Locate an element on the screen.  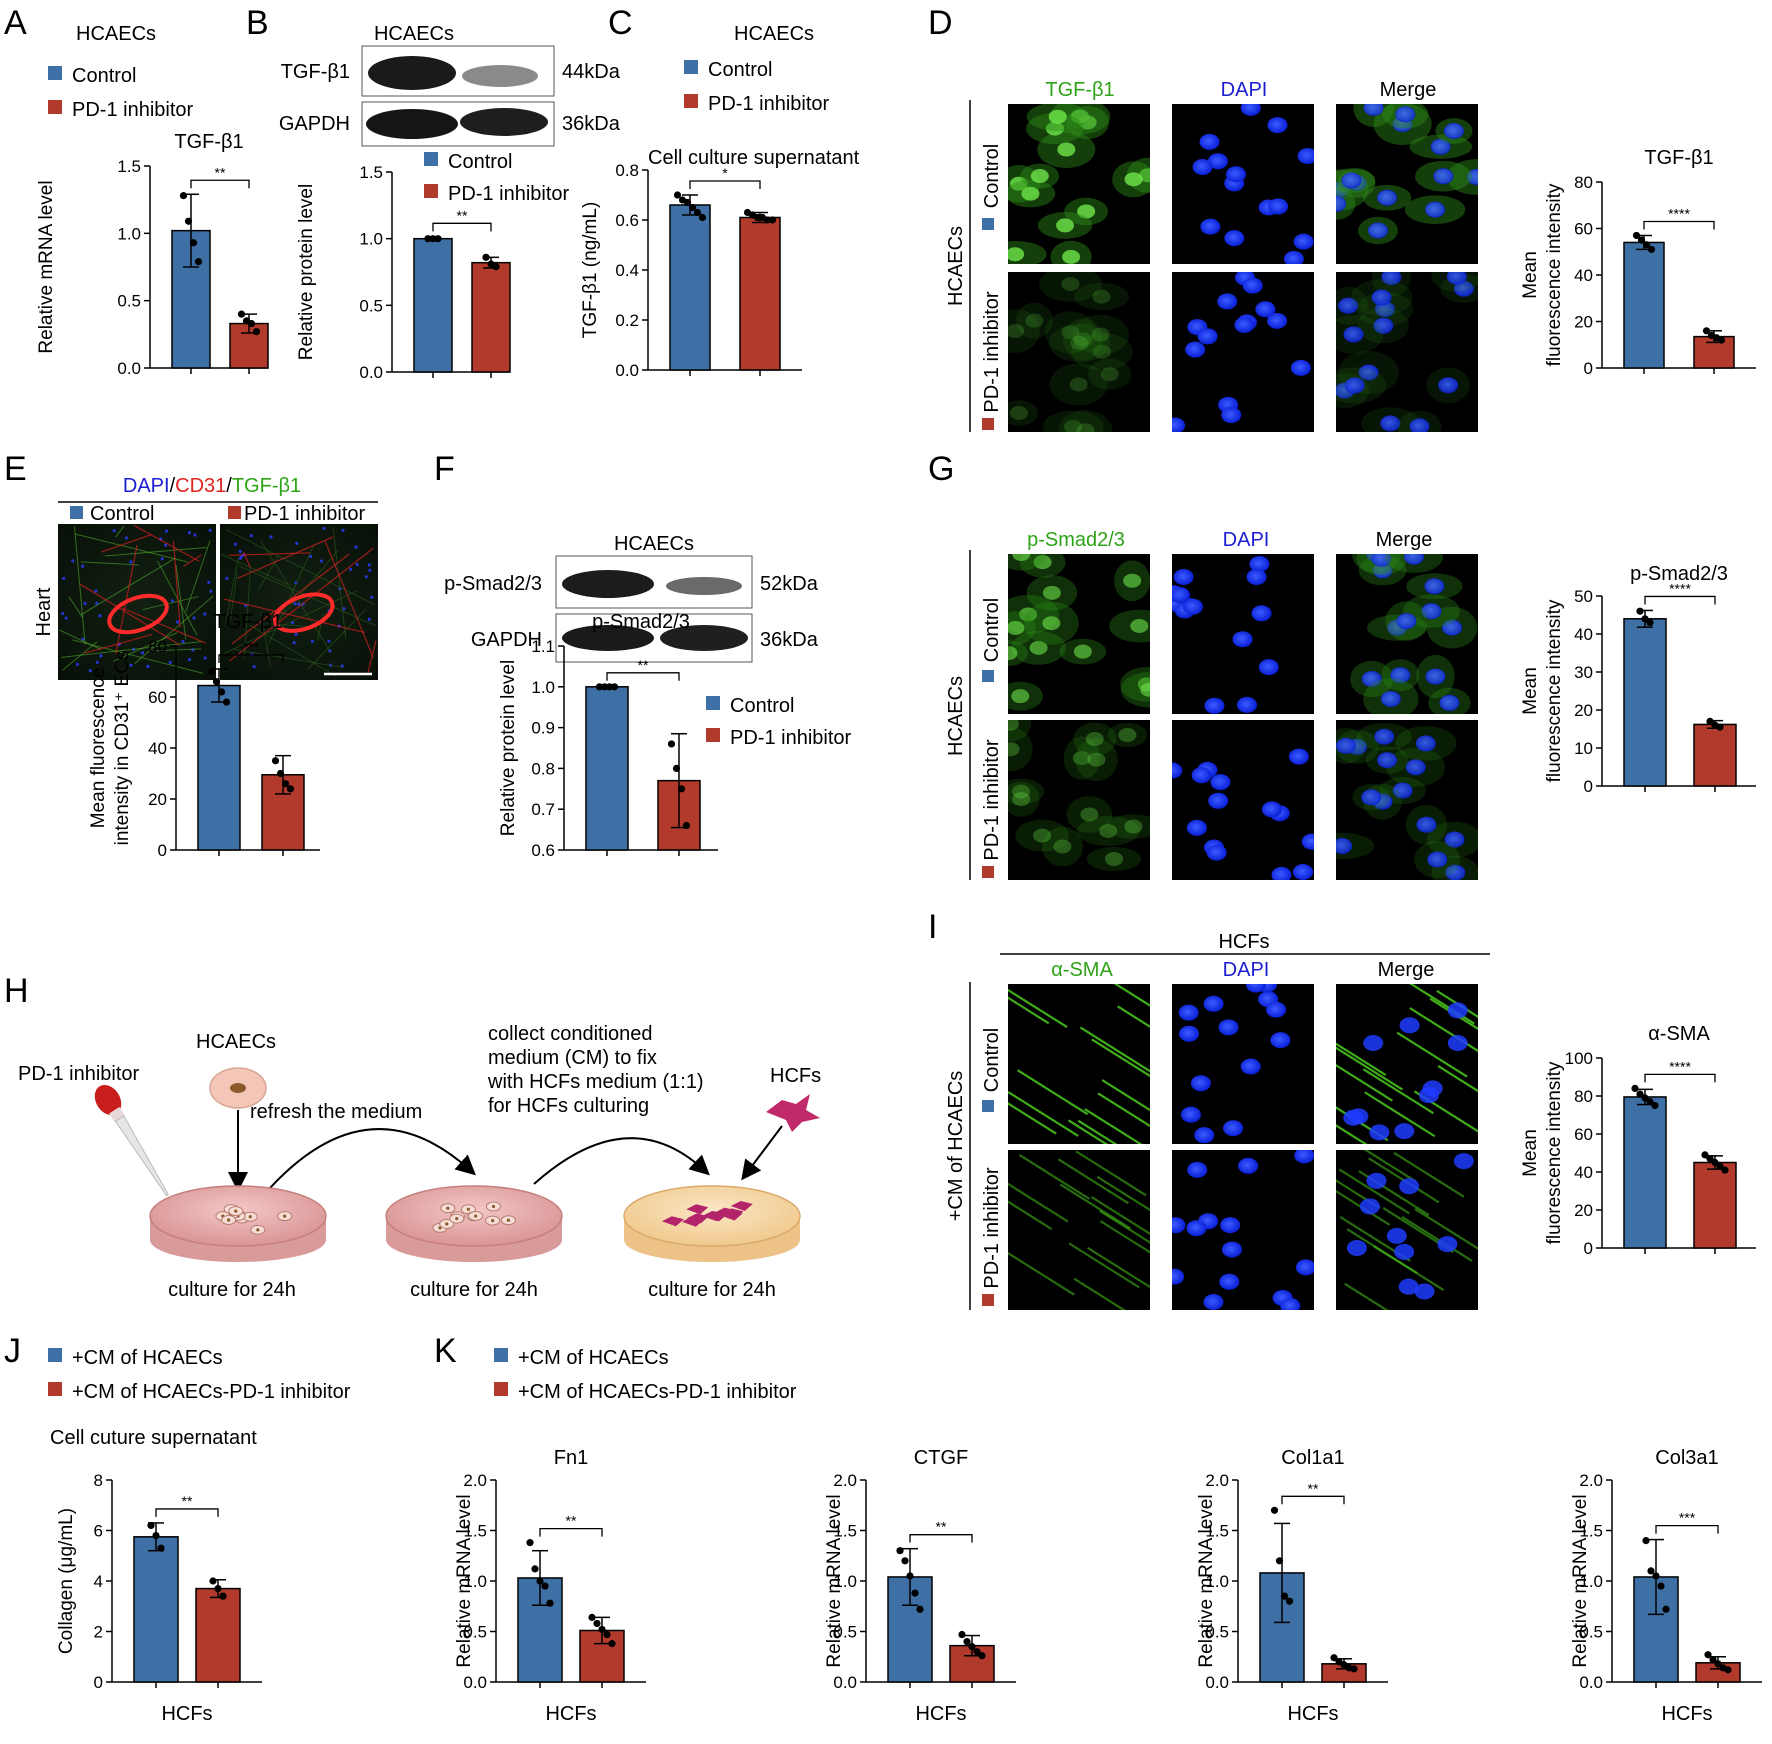
blot-b-gapdh-kda: 36kDa is located at coordinates (591, 124).